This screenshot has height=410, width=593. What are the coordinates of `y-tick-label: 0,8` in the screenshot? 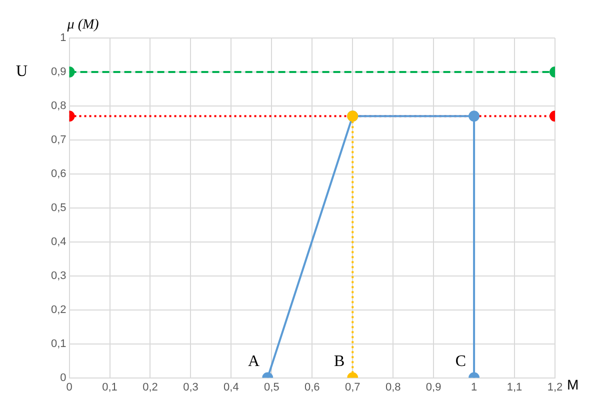 It's located at (58, 106).